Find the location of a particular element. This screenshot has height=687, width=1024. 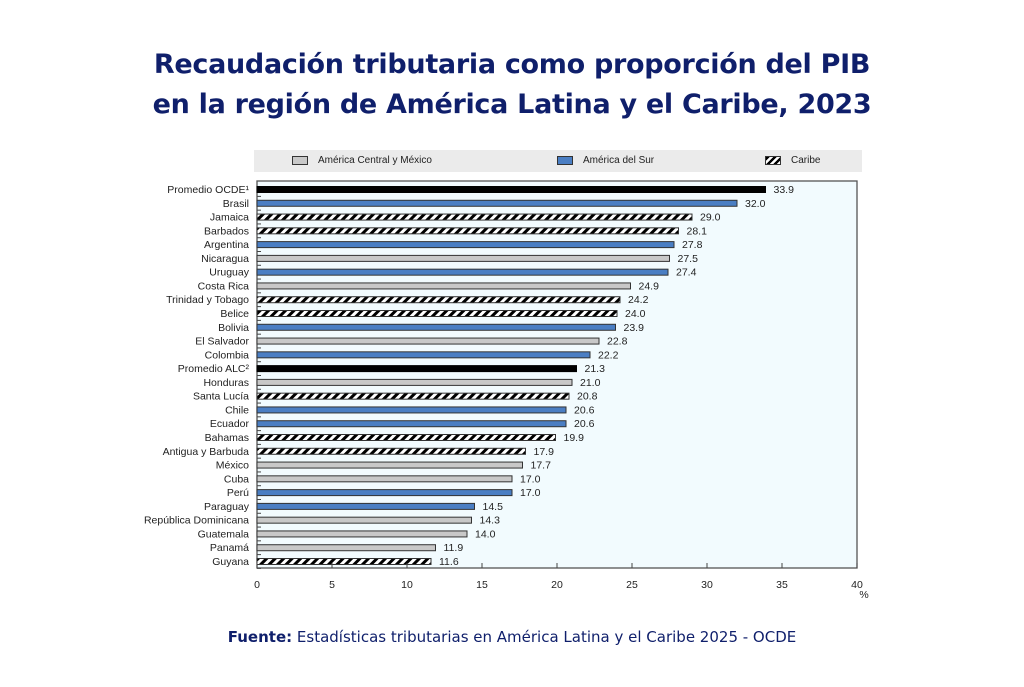

legend-label-sur: América del Sur is located at coordinates (619, 160).